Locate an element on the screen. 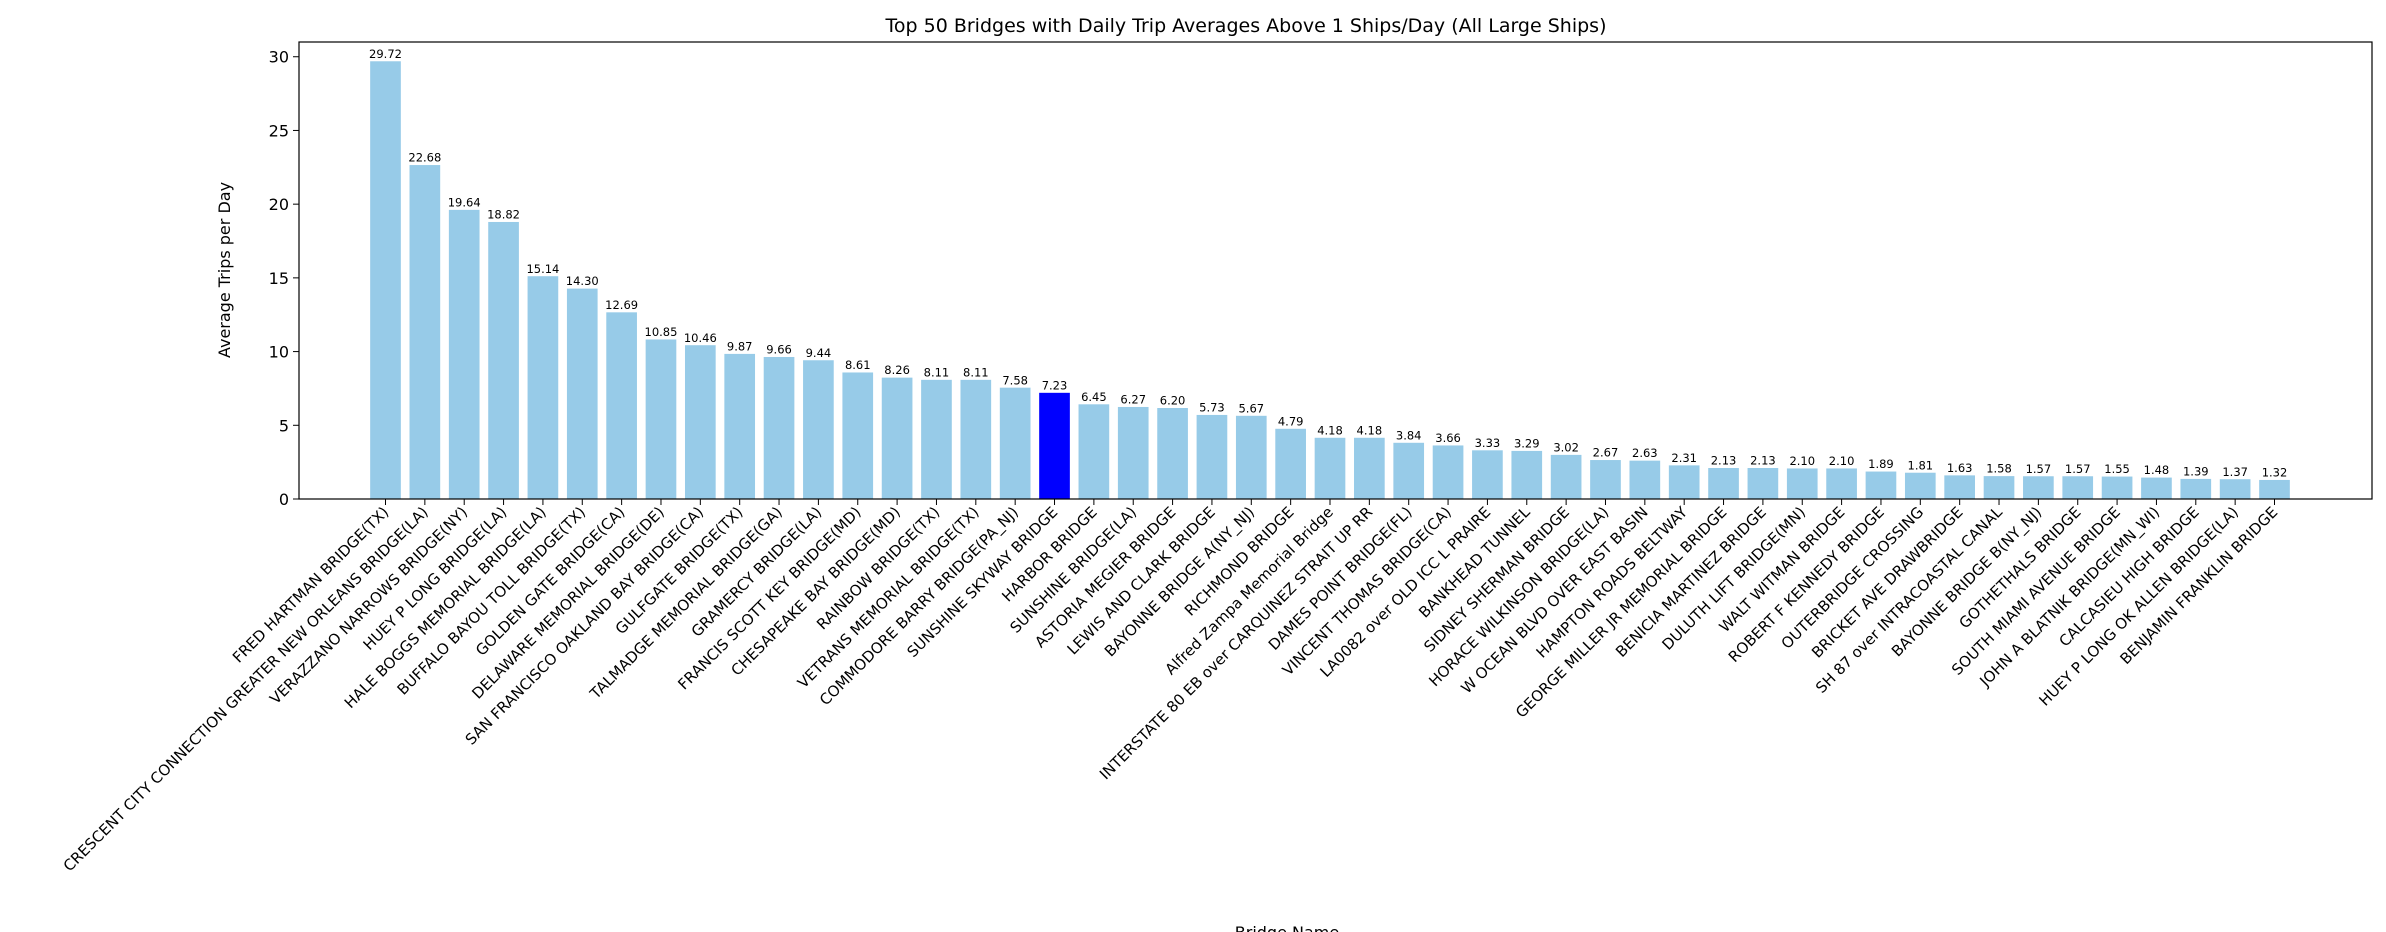 The width and height of the screenshot is (2386, 932). bar-value-label: 3.66 is located at coordinates (1448, 438).